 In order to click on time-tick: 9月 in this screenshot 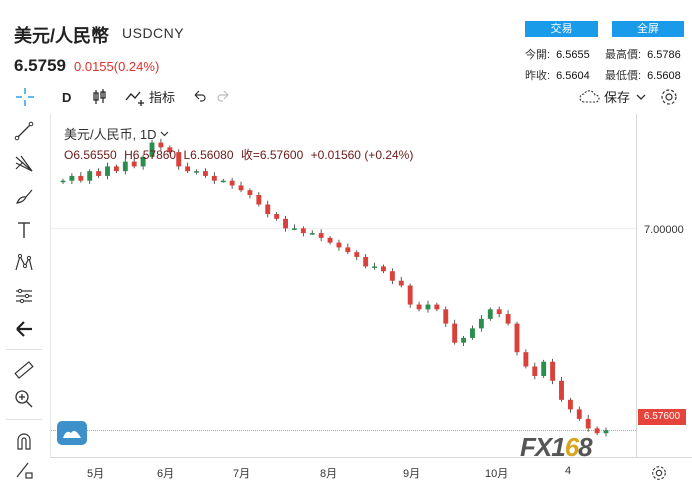, I will do `click(412, 474)`.